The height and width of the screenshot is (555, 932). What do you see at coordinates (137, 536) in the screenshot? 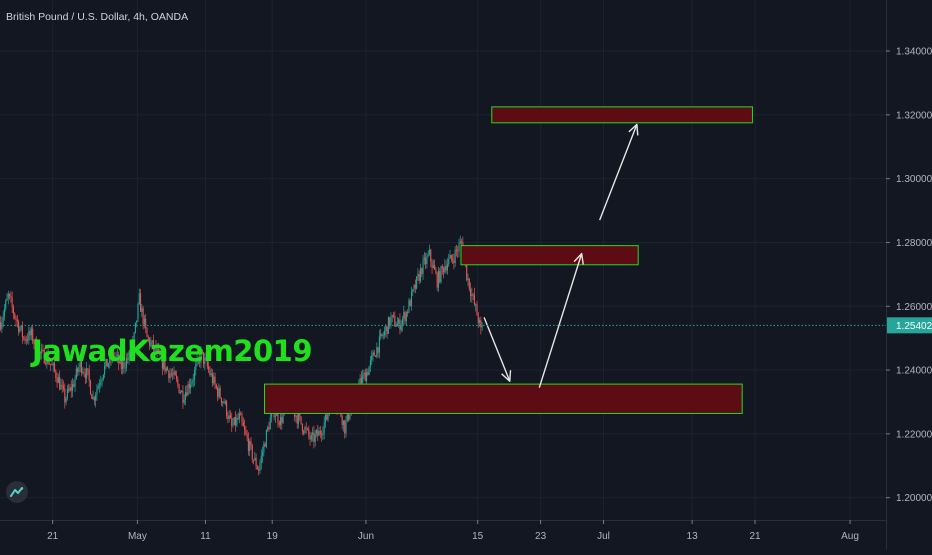
I see `time-tick-label: May` at bounding box center [137, 536].